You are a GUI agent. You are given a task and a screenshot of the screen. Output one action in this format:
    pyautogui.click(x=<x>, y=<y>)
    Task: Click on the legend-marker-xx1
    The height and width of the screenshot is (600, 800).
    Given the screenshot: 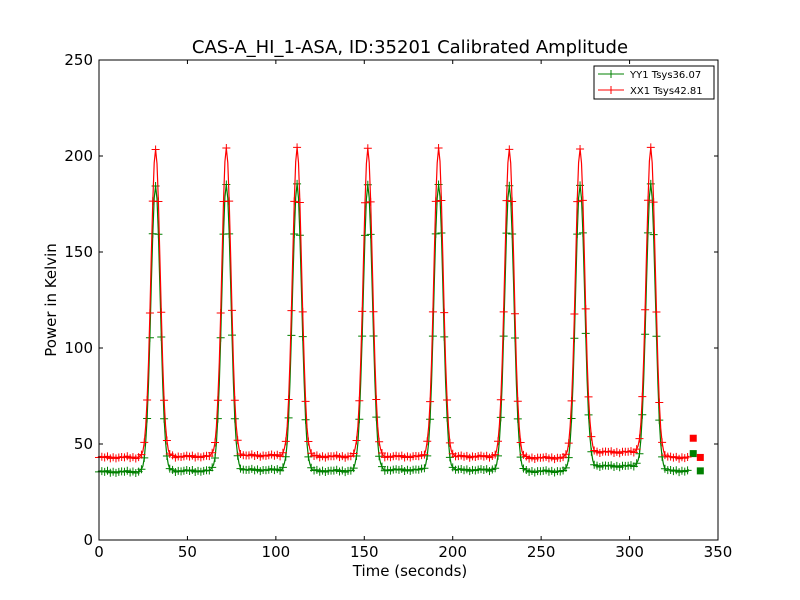 What is the action you would take?
    pyautogui.click(x=611, y=90)
    